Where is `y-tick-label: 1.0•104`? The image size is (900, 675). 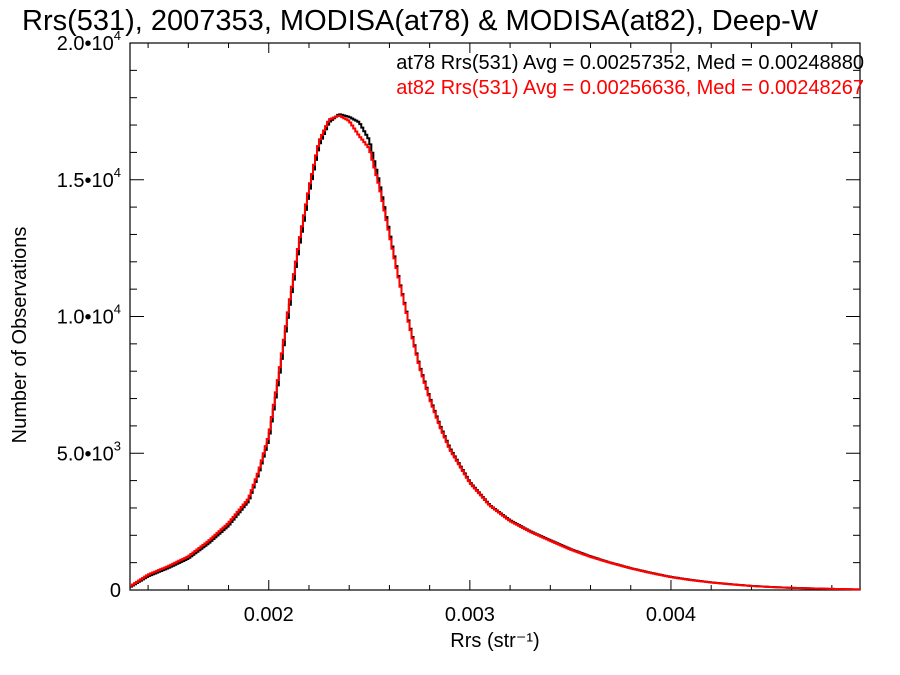 y-tick-label: 1.0•104 is located at coordinates (89, 315).